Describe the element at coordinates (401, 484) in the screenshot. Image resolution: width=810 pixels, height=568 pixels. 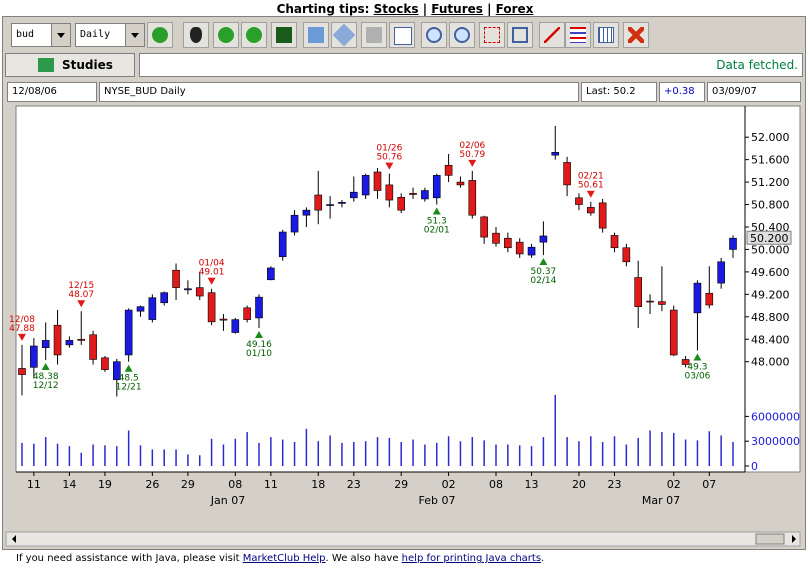
I see `x-tick-label: 29` at that location.